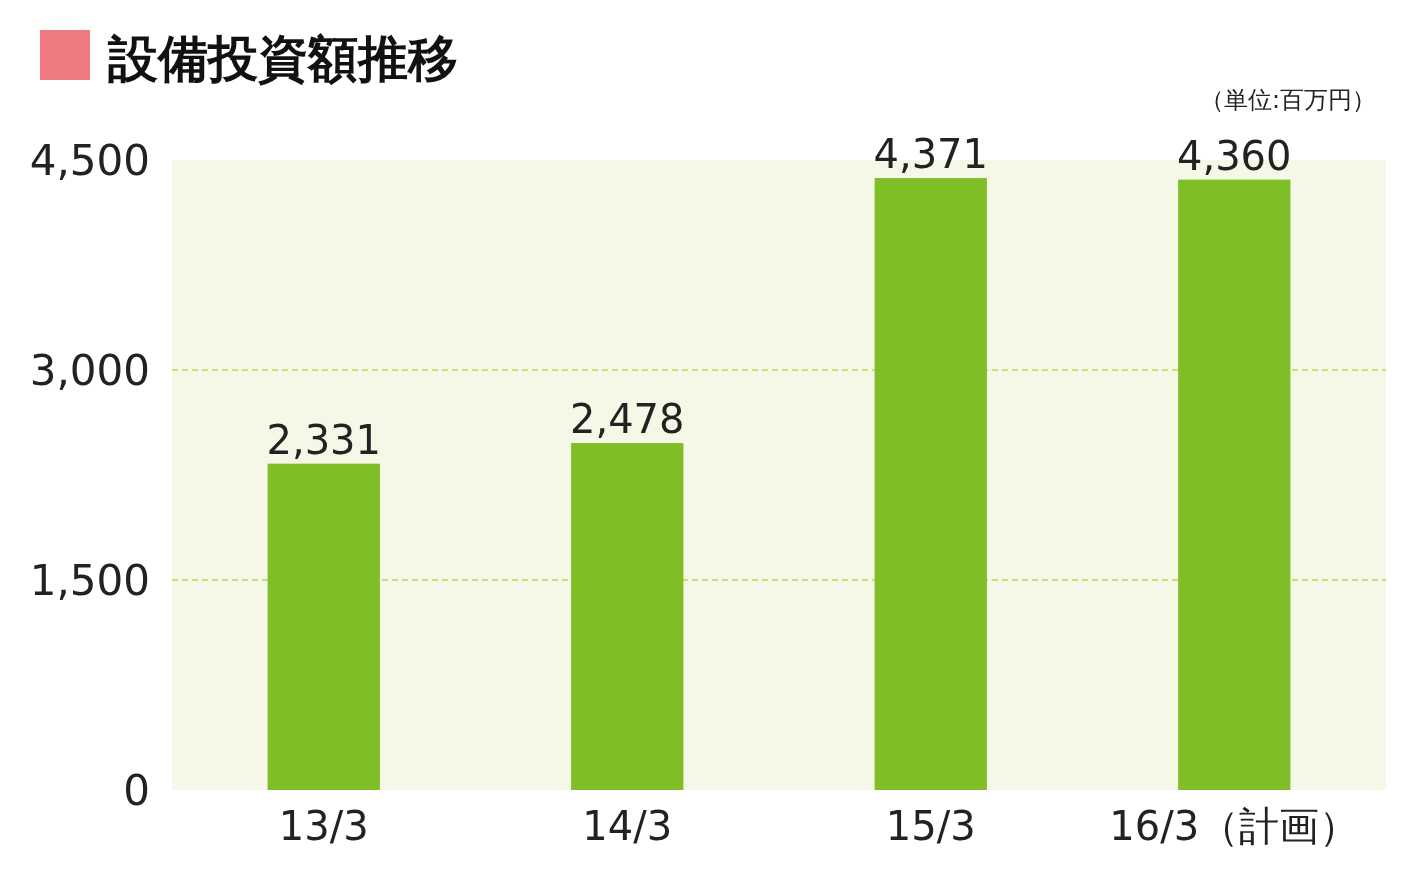 This screenshot has width=1416, height=884. I want to click on x-tick-label: 15/3, so click(930, 826).